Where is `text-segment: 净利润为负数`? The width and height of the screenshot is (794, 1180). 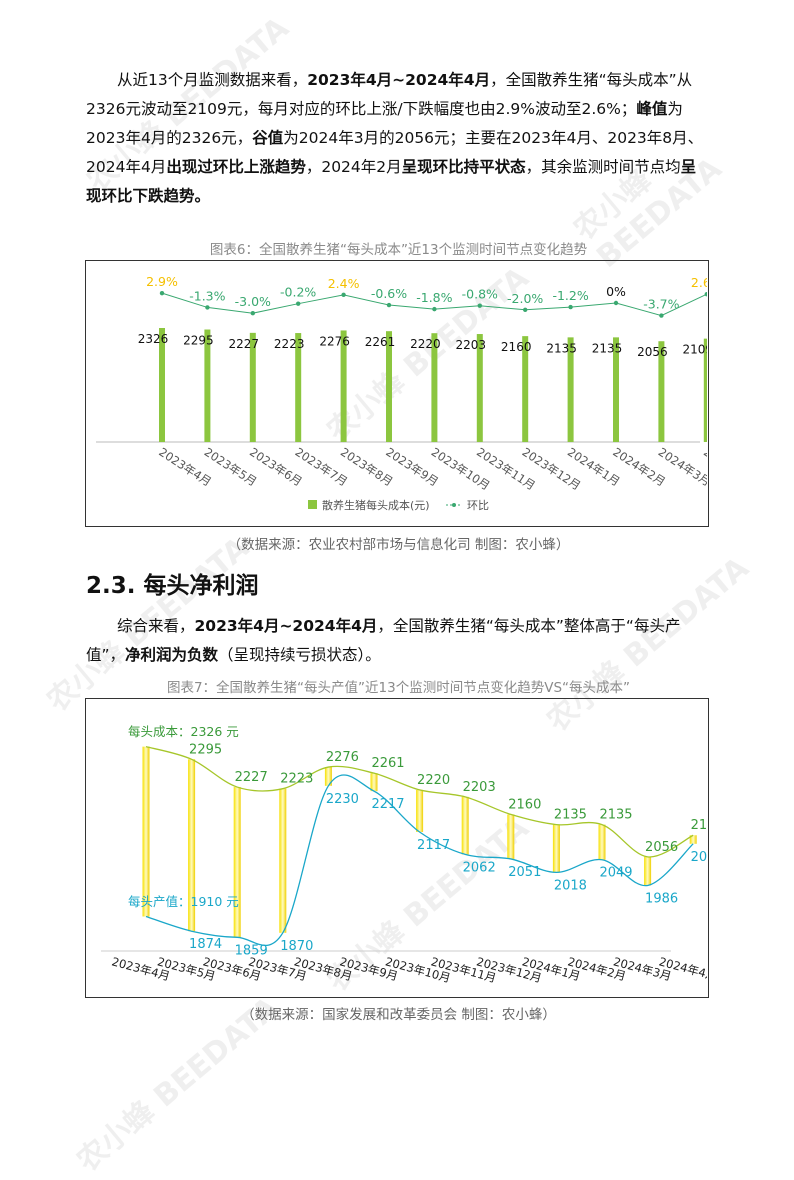
text-segment: 净利润为负数 is located at coordinates (172, 655).